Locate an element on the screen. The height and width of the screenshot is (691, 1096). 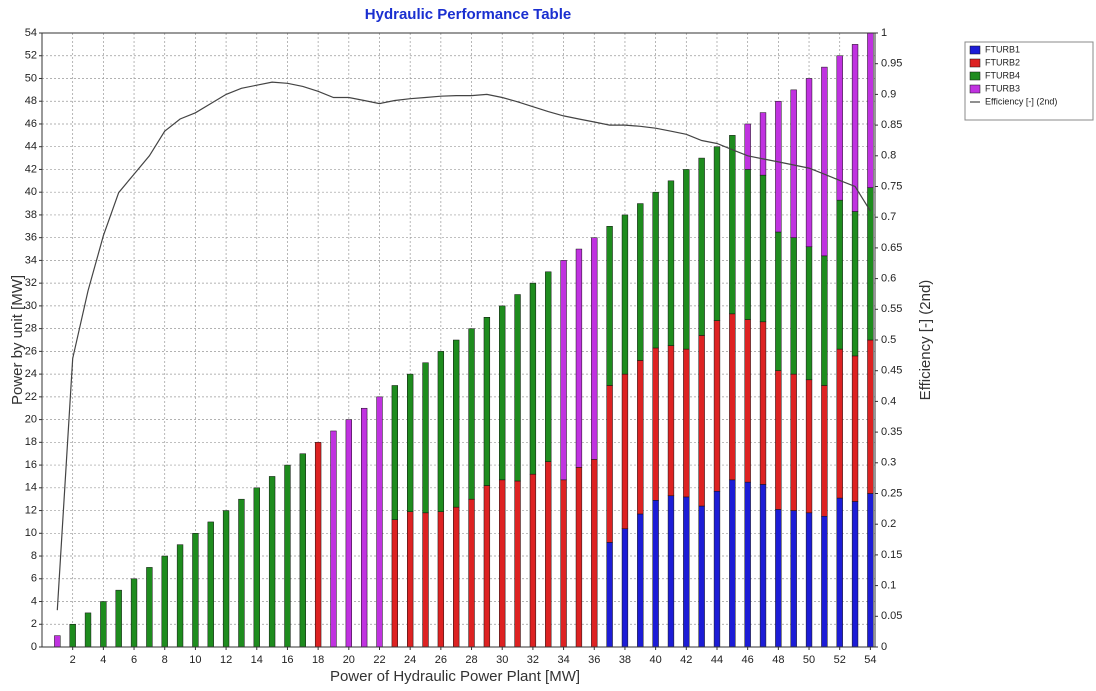
x-tick-label: 14 is located at coordinates (257, 660).